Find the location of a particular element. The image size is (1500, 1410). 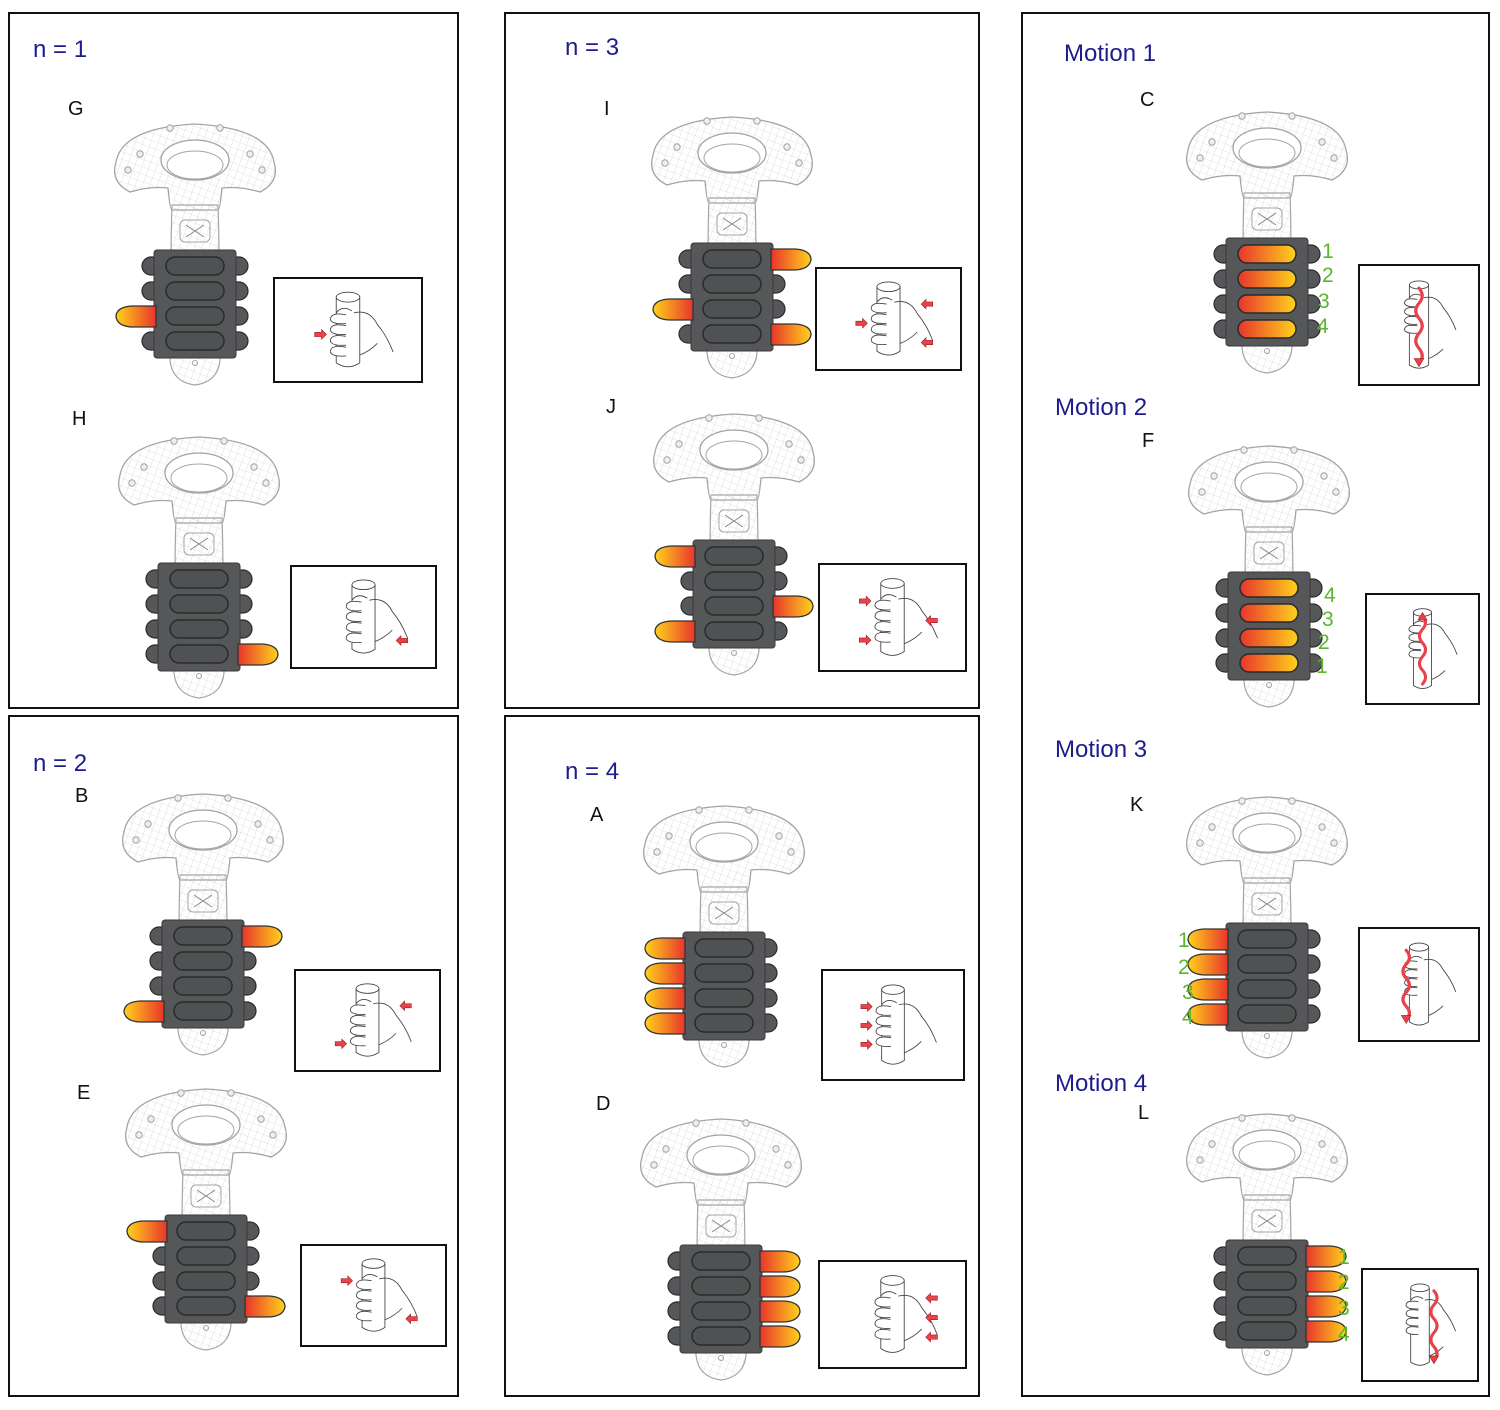

figure-letter-f: F is located at coordinates (1148, 441).